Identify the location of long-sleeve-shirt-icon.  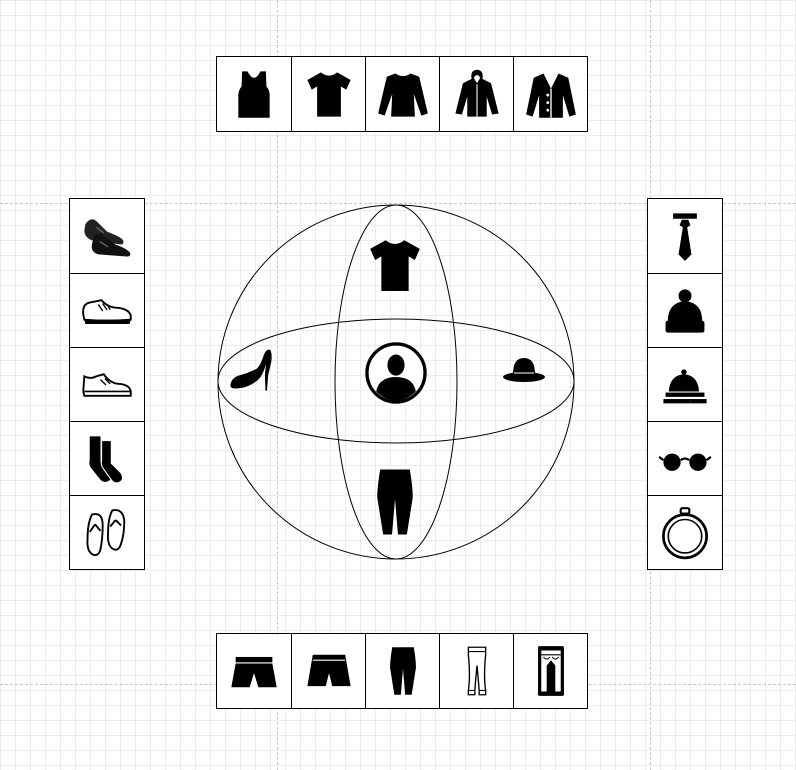
(402, 95).